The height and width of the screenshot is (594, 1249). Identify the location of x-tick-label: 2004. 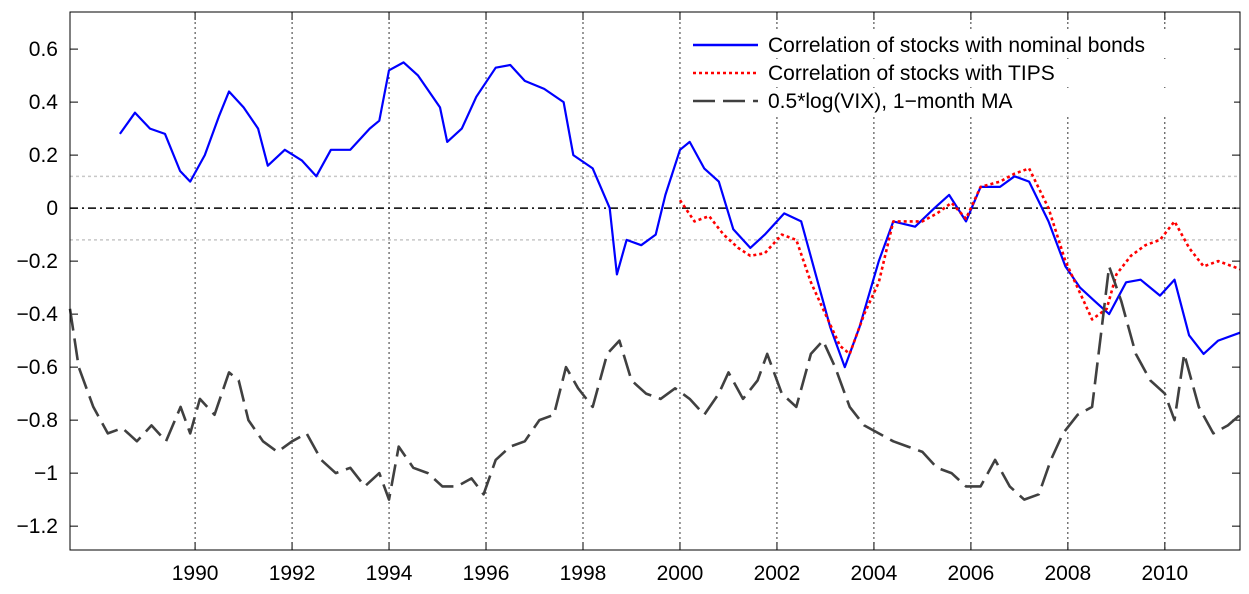
(874, 573).